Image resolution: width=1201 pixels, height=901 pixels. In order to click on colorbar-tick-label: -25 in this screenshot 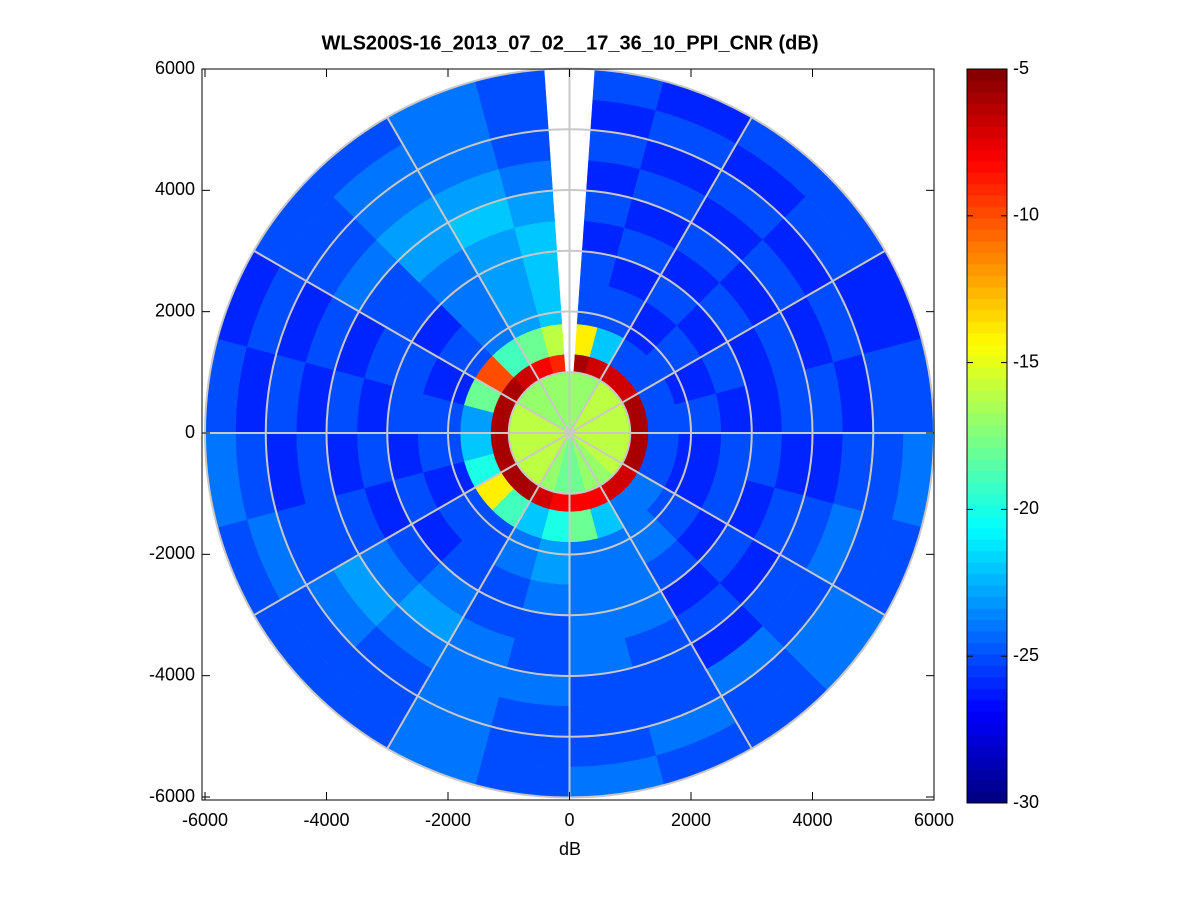, I will do `click(1026, 655)`.